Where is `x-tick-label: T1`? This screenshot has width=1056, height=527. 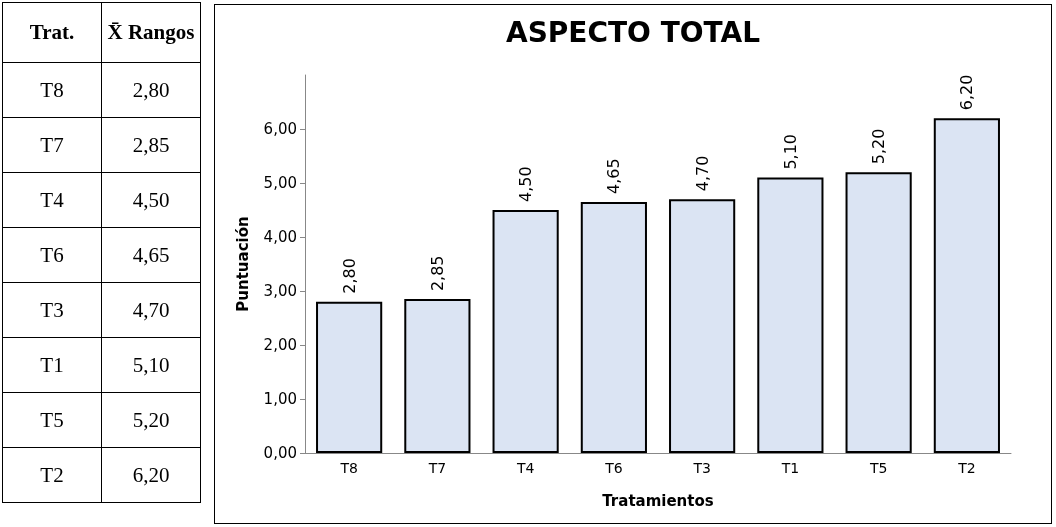
x-tick-label: T1 is located at coordinates (790, 468).